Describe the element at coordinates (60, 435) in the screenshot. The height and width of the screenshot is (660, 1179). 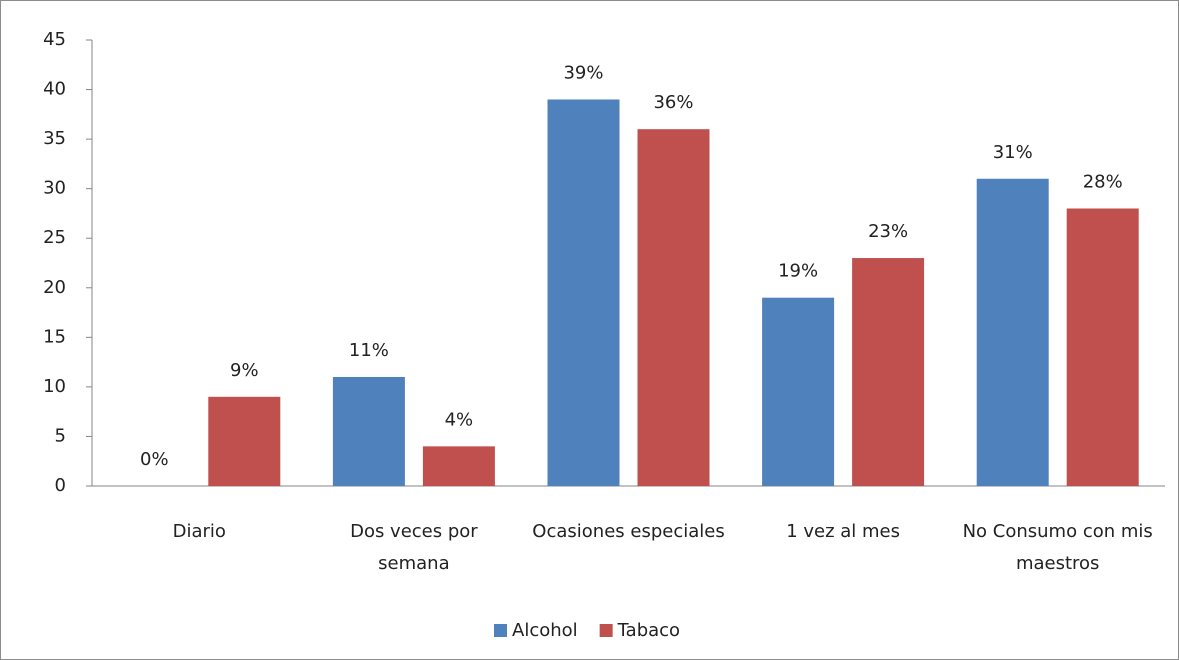
I see `y-tick-label: 5` at that location.